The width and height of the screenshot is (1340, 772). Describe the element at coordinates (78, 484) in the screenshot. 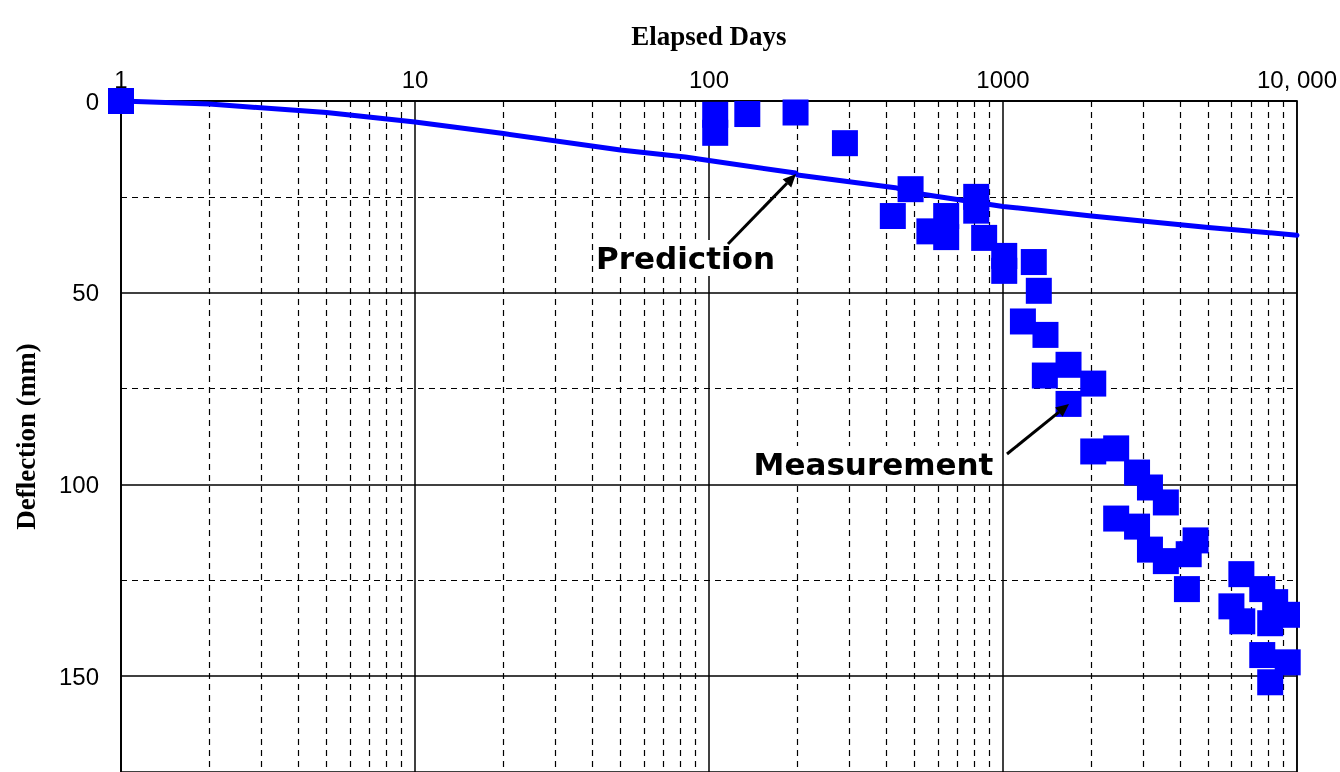

I see `y-tick-label: 100` at that location.